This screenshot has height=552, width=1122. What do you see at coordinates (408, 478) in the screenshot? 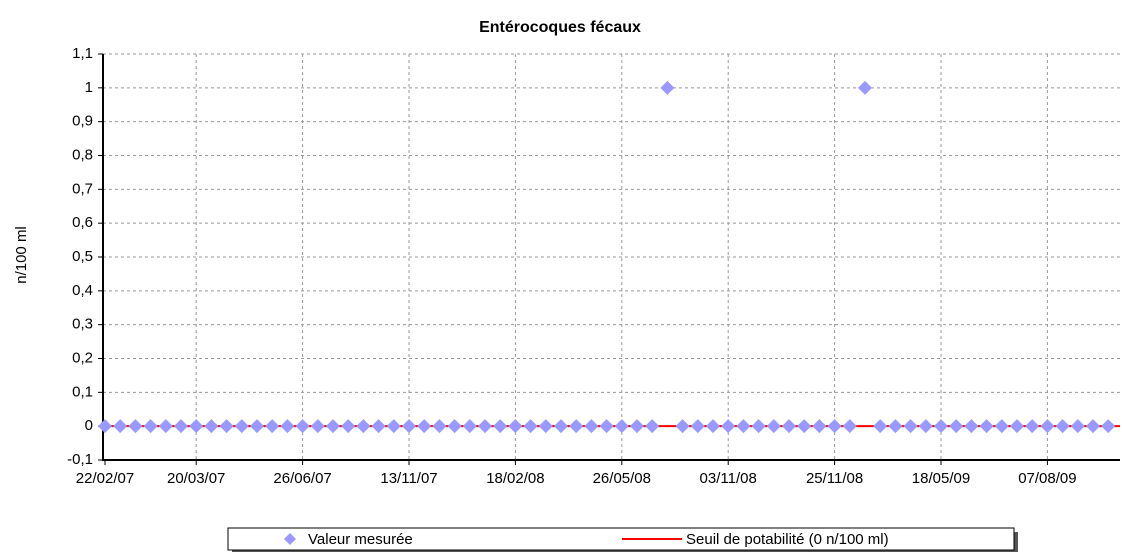
I see `x-tick-label: 13/11/07` at bounding box center [408, 478].